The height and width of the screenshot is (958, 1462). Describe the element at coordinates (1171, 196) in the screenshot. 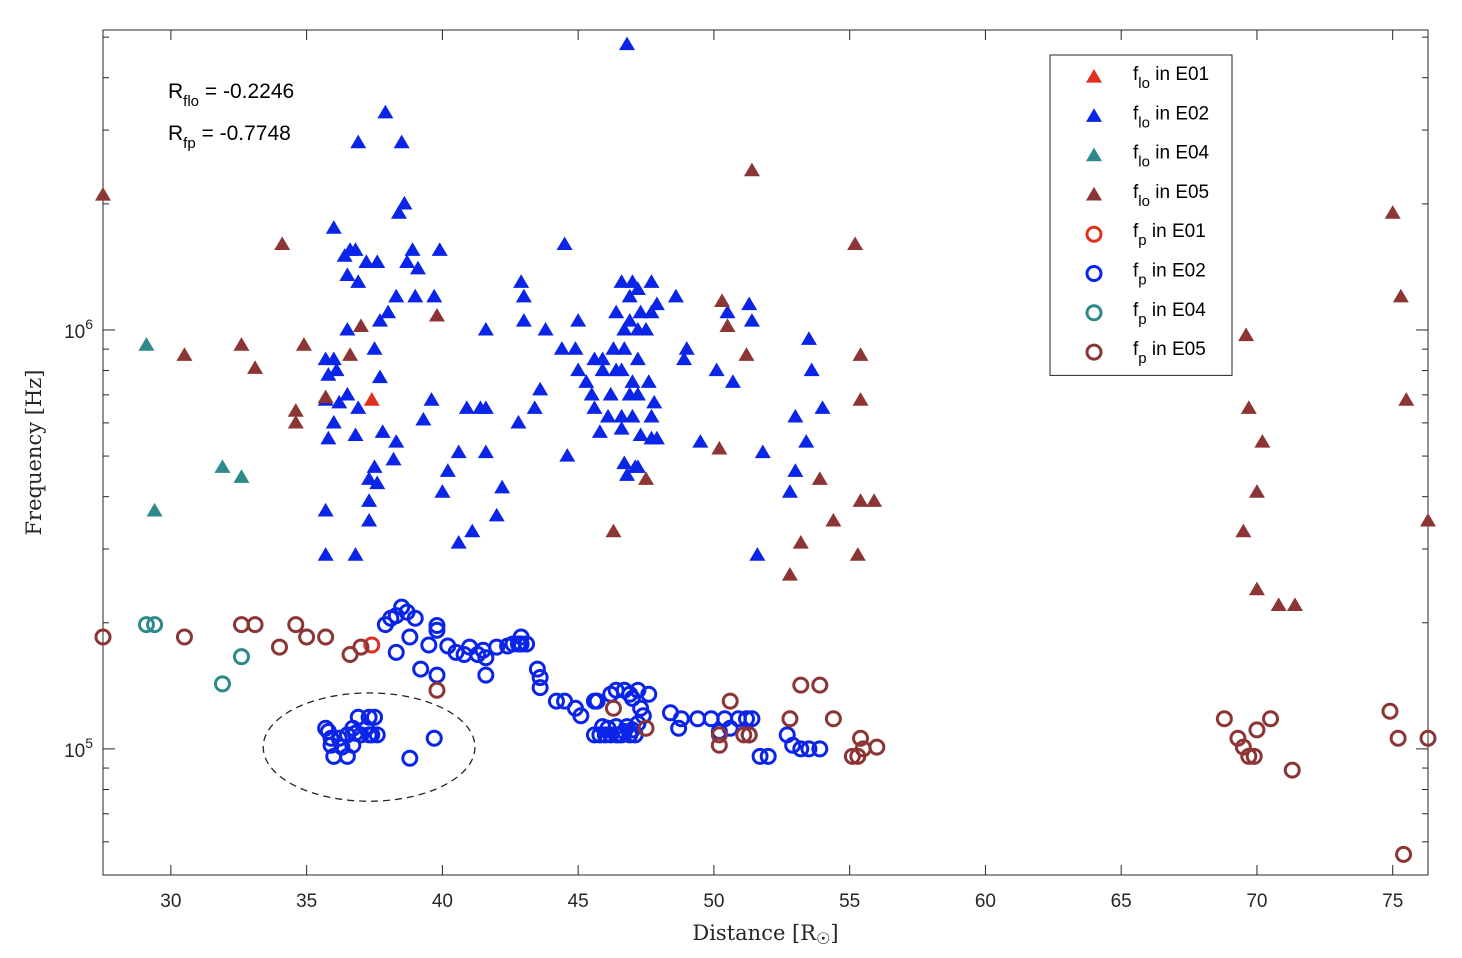

I see `legend-label: flo in E05` at that location.